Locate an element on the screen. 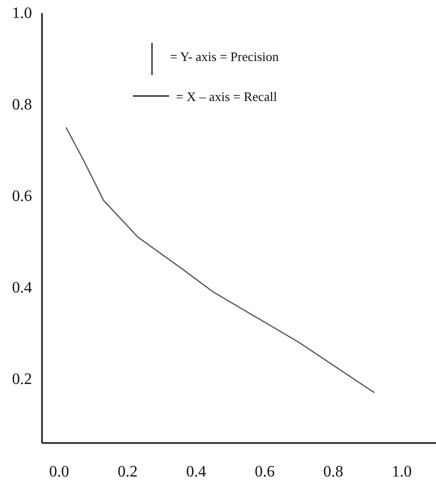 The width and height of the screenshot is (436, 480). y-tick-label: 0.4 is located at coordinates (22, 288).